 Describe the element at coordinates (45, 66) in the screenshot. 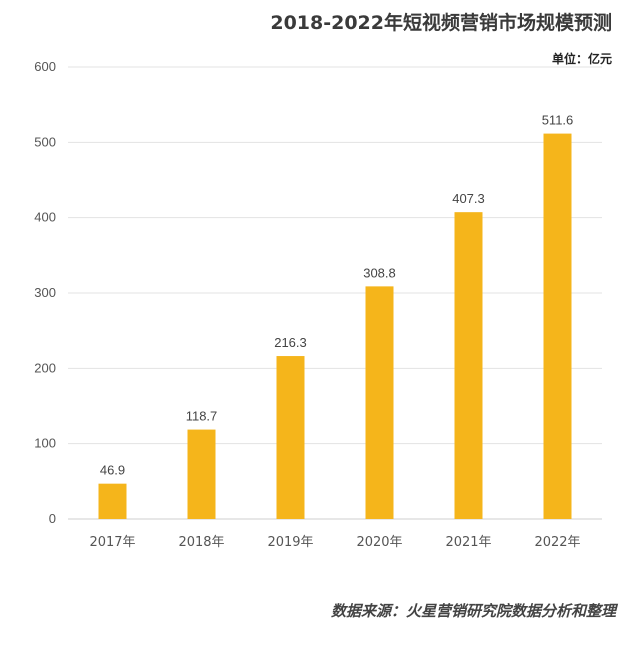

I see `y-tick-label: 600` at that location.